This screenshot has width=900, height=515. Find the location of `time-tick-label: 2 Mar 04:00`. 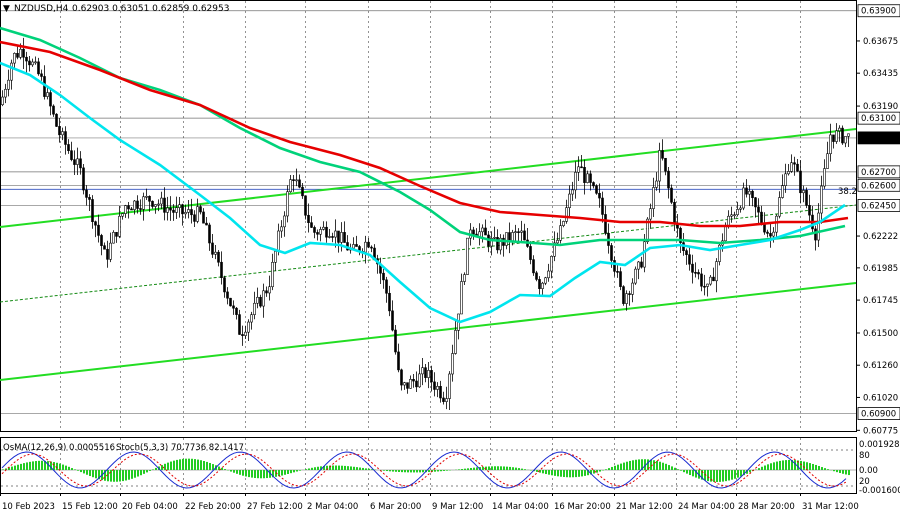

time-tick-label: 2 Mar 04:00 is located at coordinates (332, 507).